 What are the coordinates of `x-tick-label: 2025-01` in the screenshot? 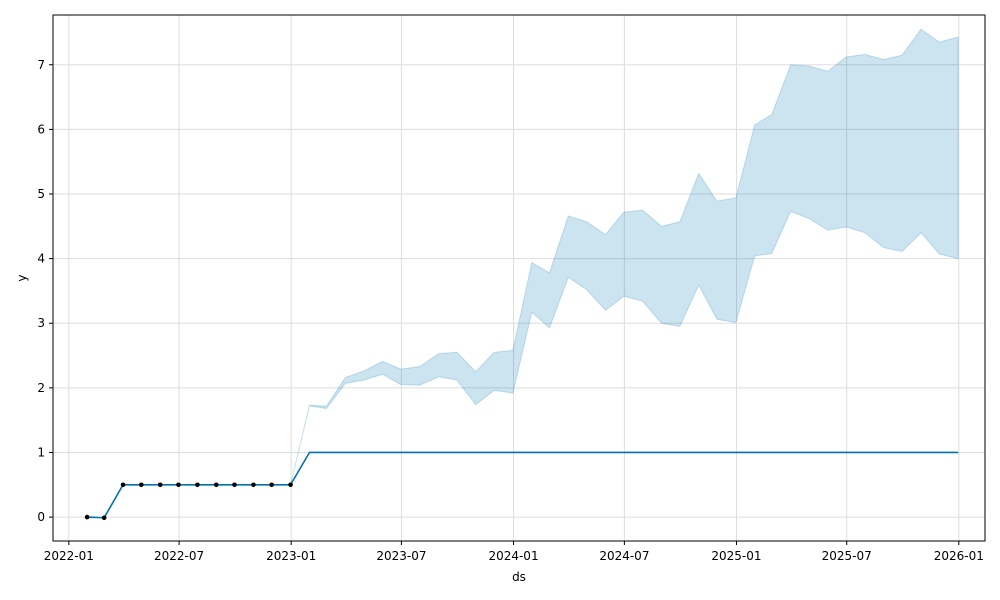 It's located at (736, 556).